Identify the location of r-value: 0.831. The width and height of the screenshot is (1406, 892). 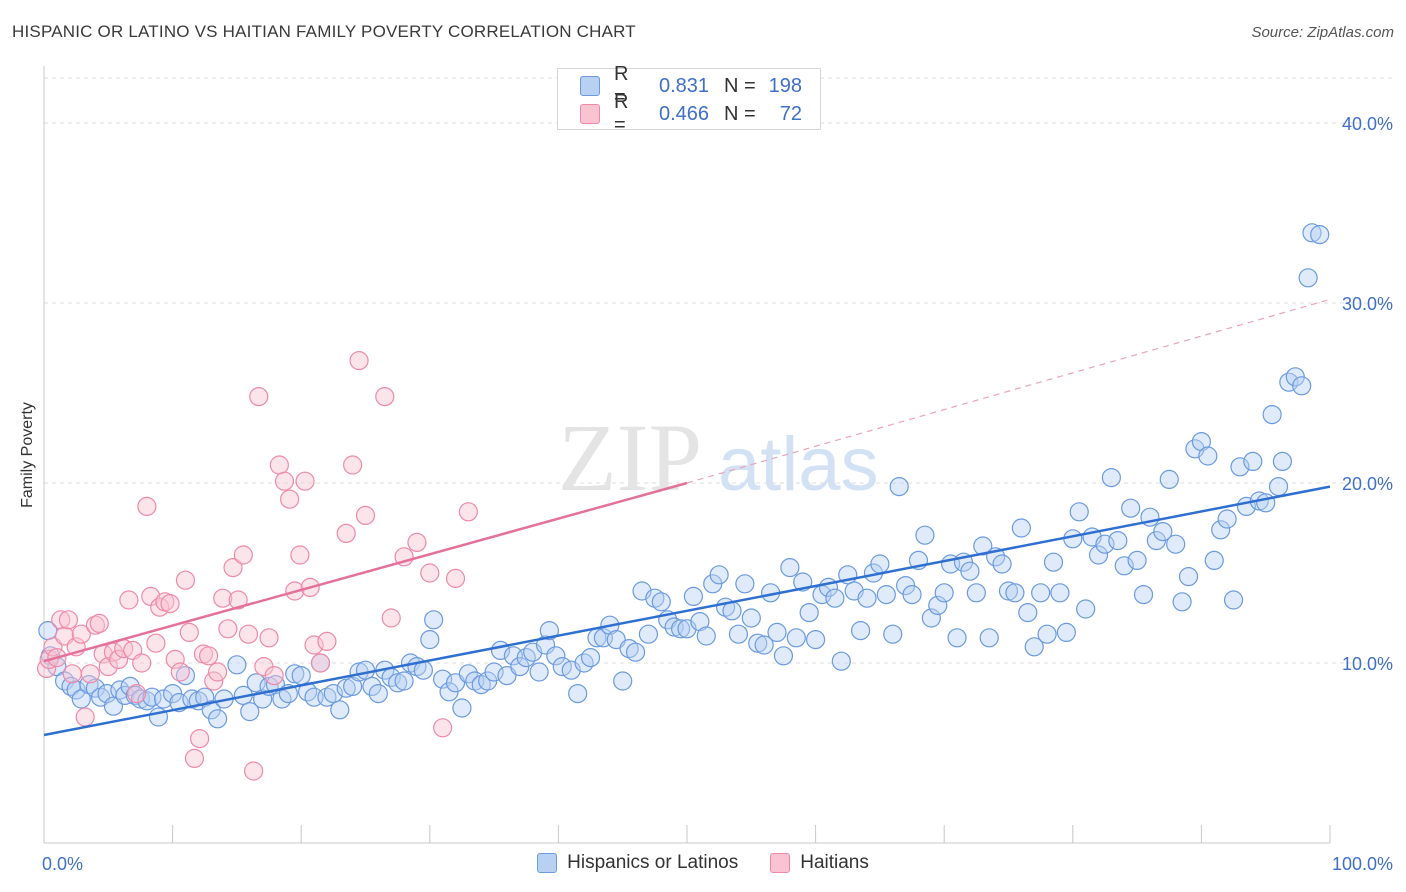
(684, 85).